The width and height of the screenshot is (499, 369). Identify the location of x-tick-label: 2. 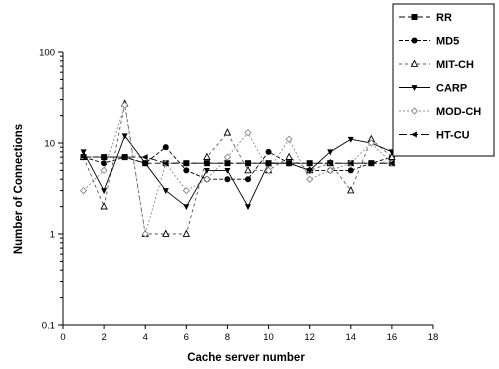
(103, 337).